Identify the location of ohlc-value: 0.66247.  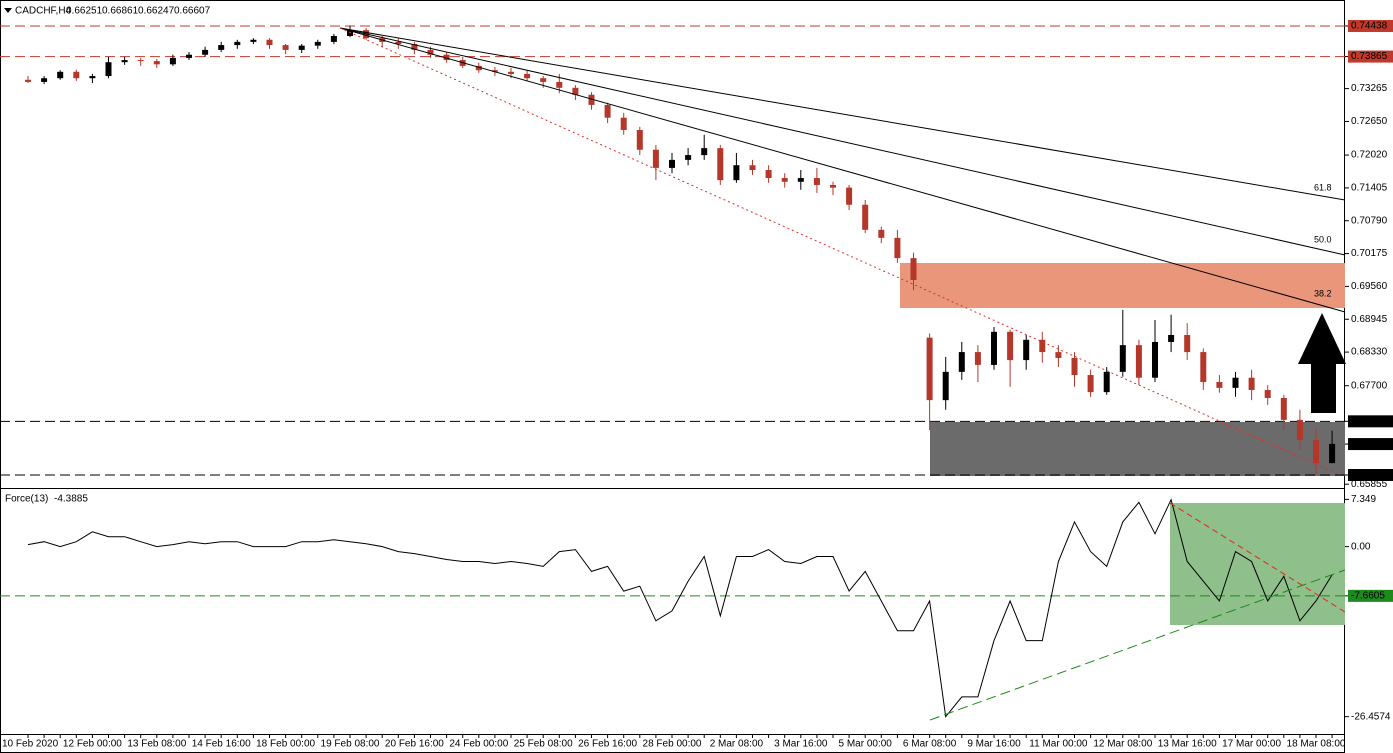
(156, 11).